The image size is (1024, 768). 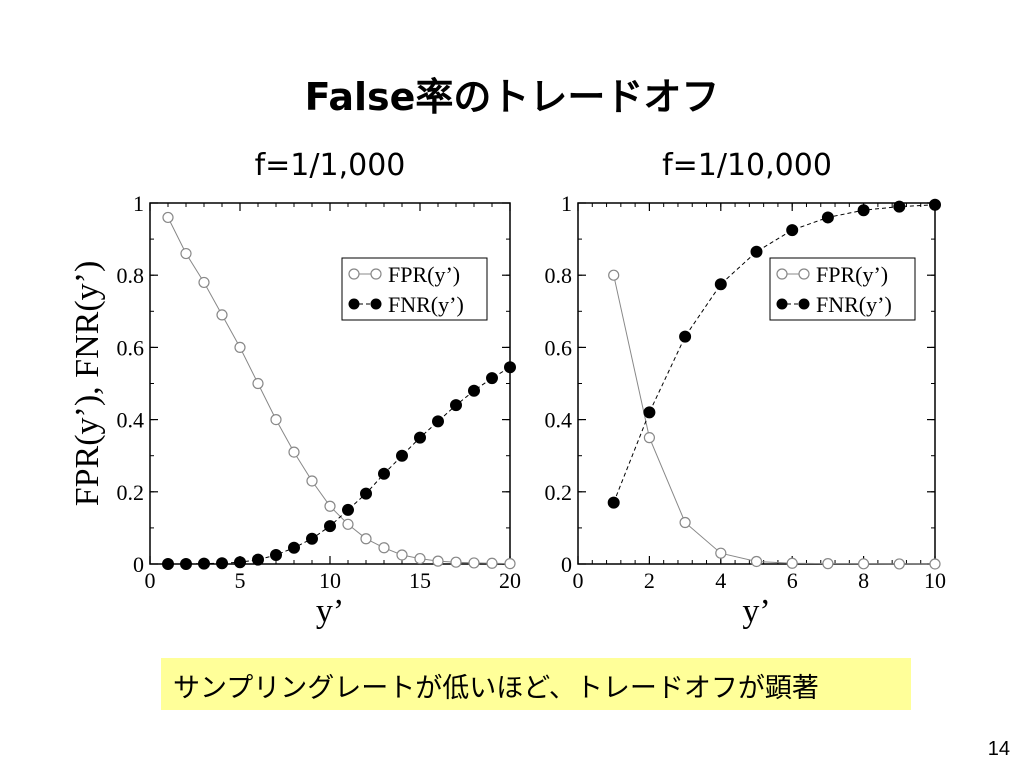 What do you see at coordinates (559, 275) in the screenshot?
I see `chart2-y-tick-label: 0.8` at bounding box center [559, 275].